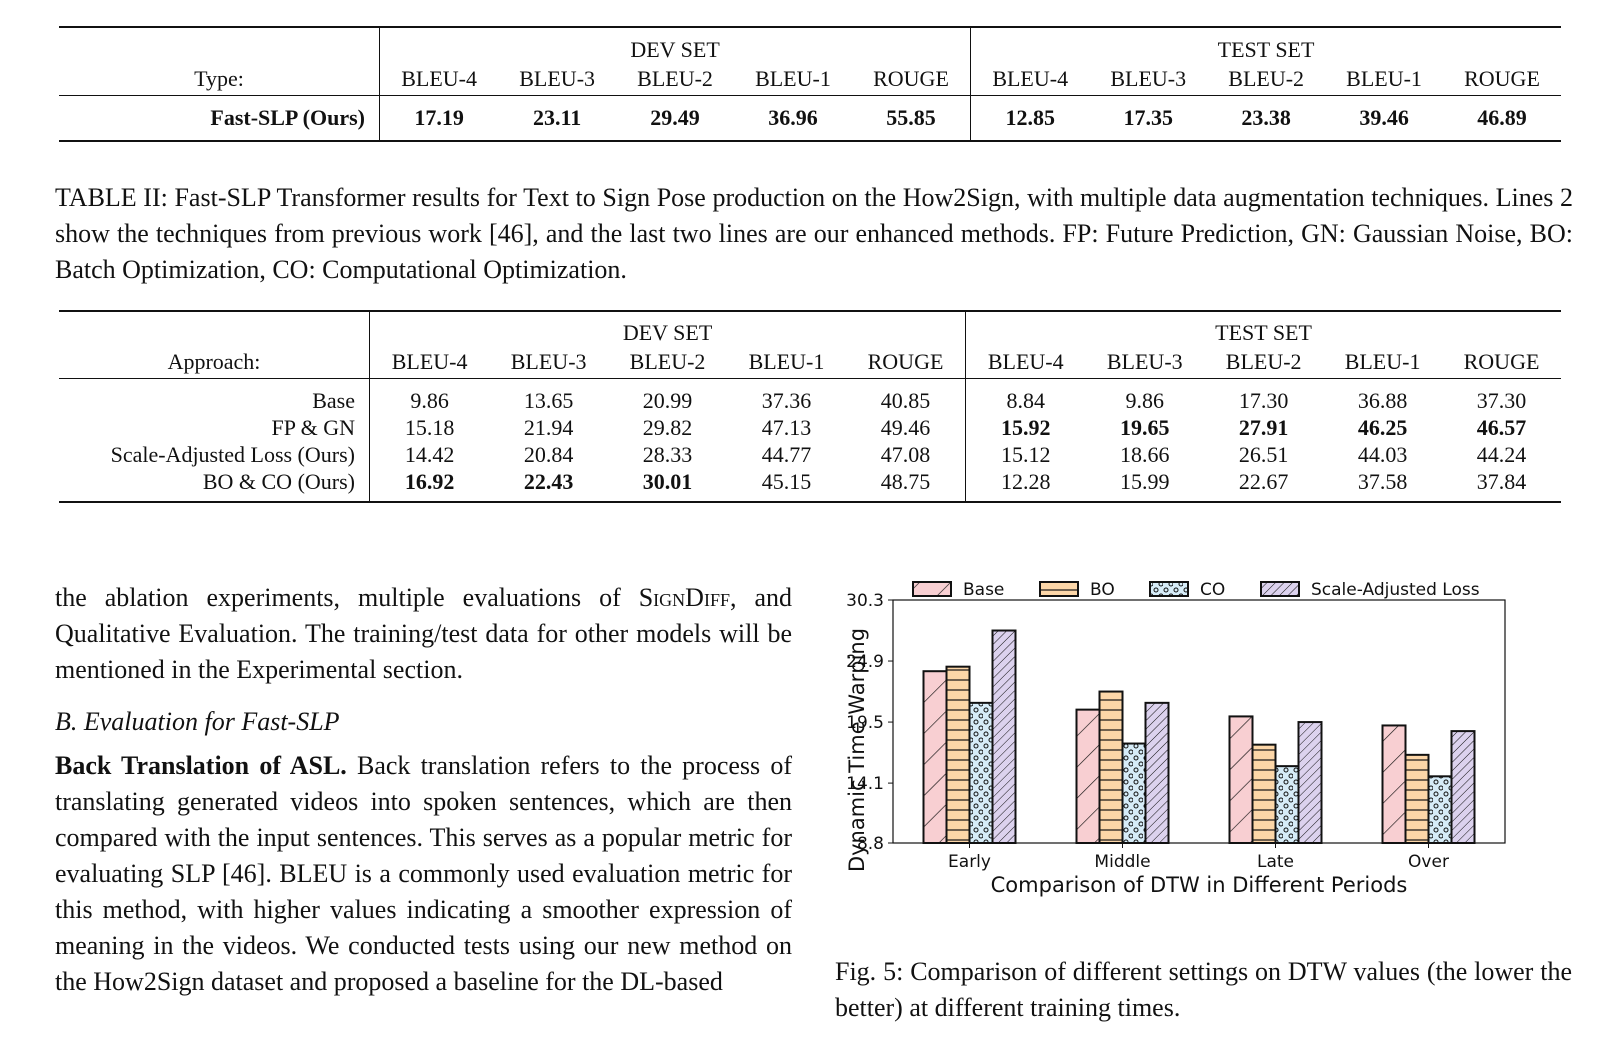 This screenshot has width=1620, height=1051. Describe the element at coordinates (906, 454) in the screenshot. I see `table-cell: 47.08` at that location.